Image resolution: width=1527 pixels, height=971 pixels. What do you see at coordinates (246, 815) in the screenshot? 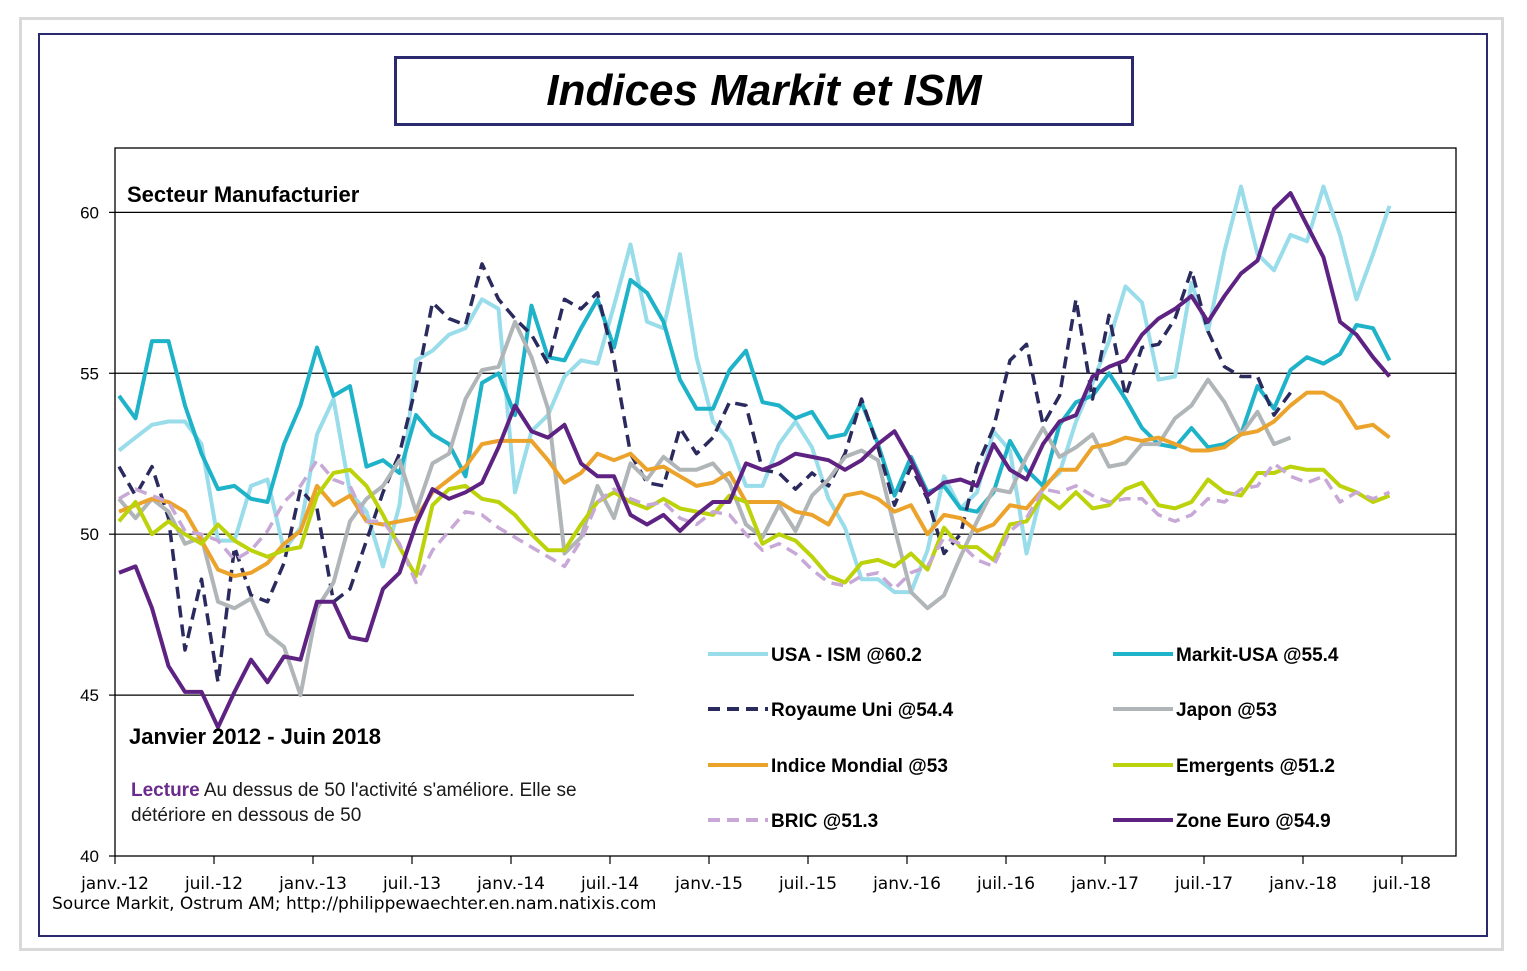
I see `reading-note-line2: détériore en dessous de 50` at bounding box center [246, 815].